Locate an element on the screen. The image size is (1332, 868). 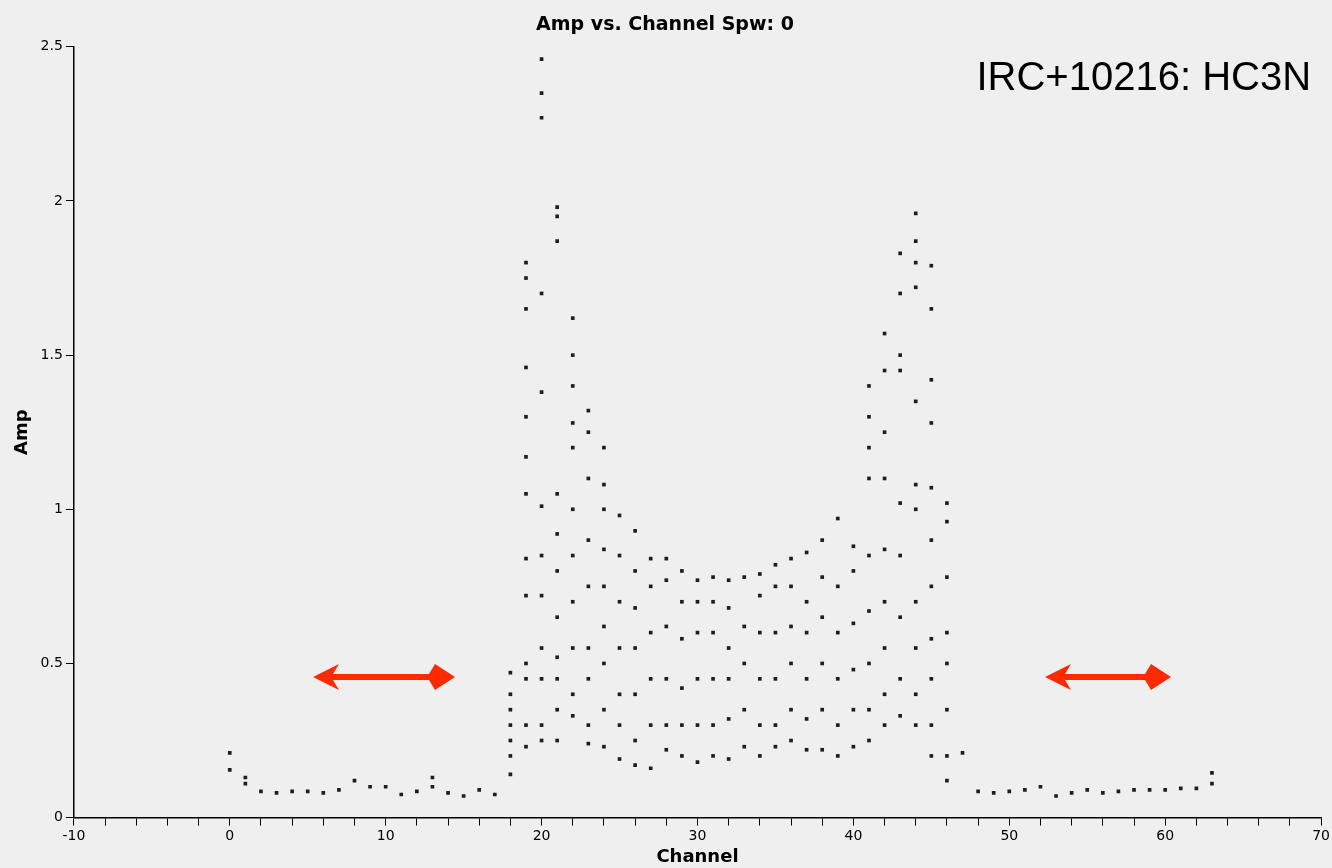
x-tick-label: 50 is located at coordinates (1009, 834).